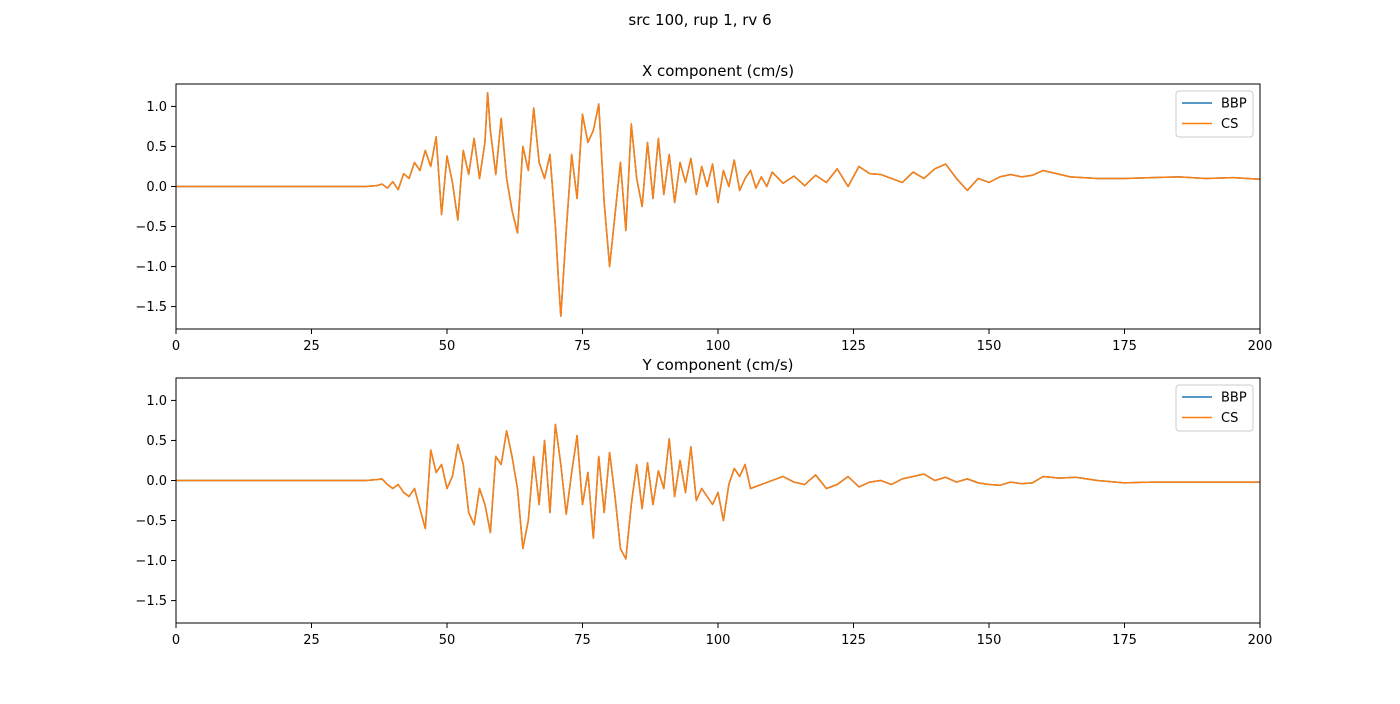  What do you see at coordinates (718, 71) in the screenshot?
I see `chart-title: X component (cm/s)` at bounding box center [718, 71].